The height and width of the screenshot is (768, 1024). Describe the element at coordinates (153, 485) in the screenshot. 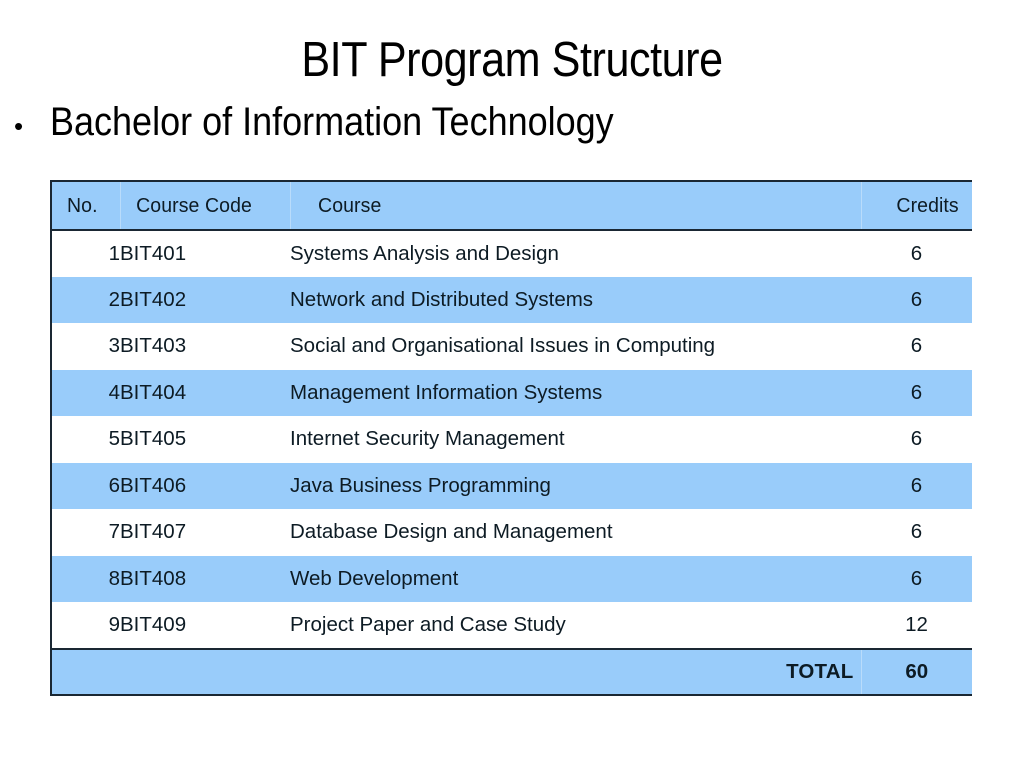

I see `cell-code: BIT406` at that location.